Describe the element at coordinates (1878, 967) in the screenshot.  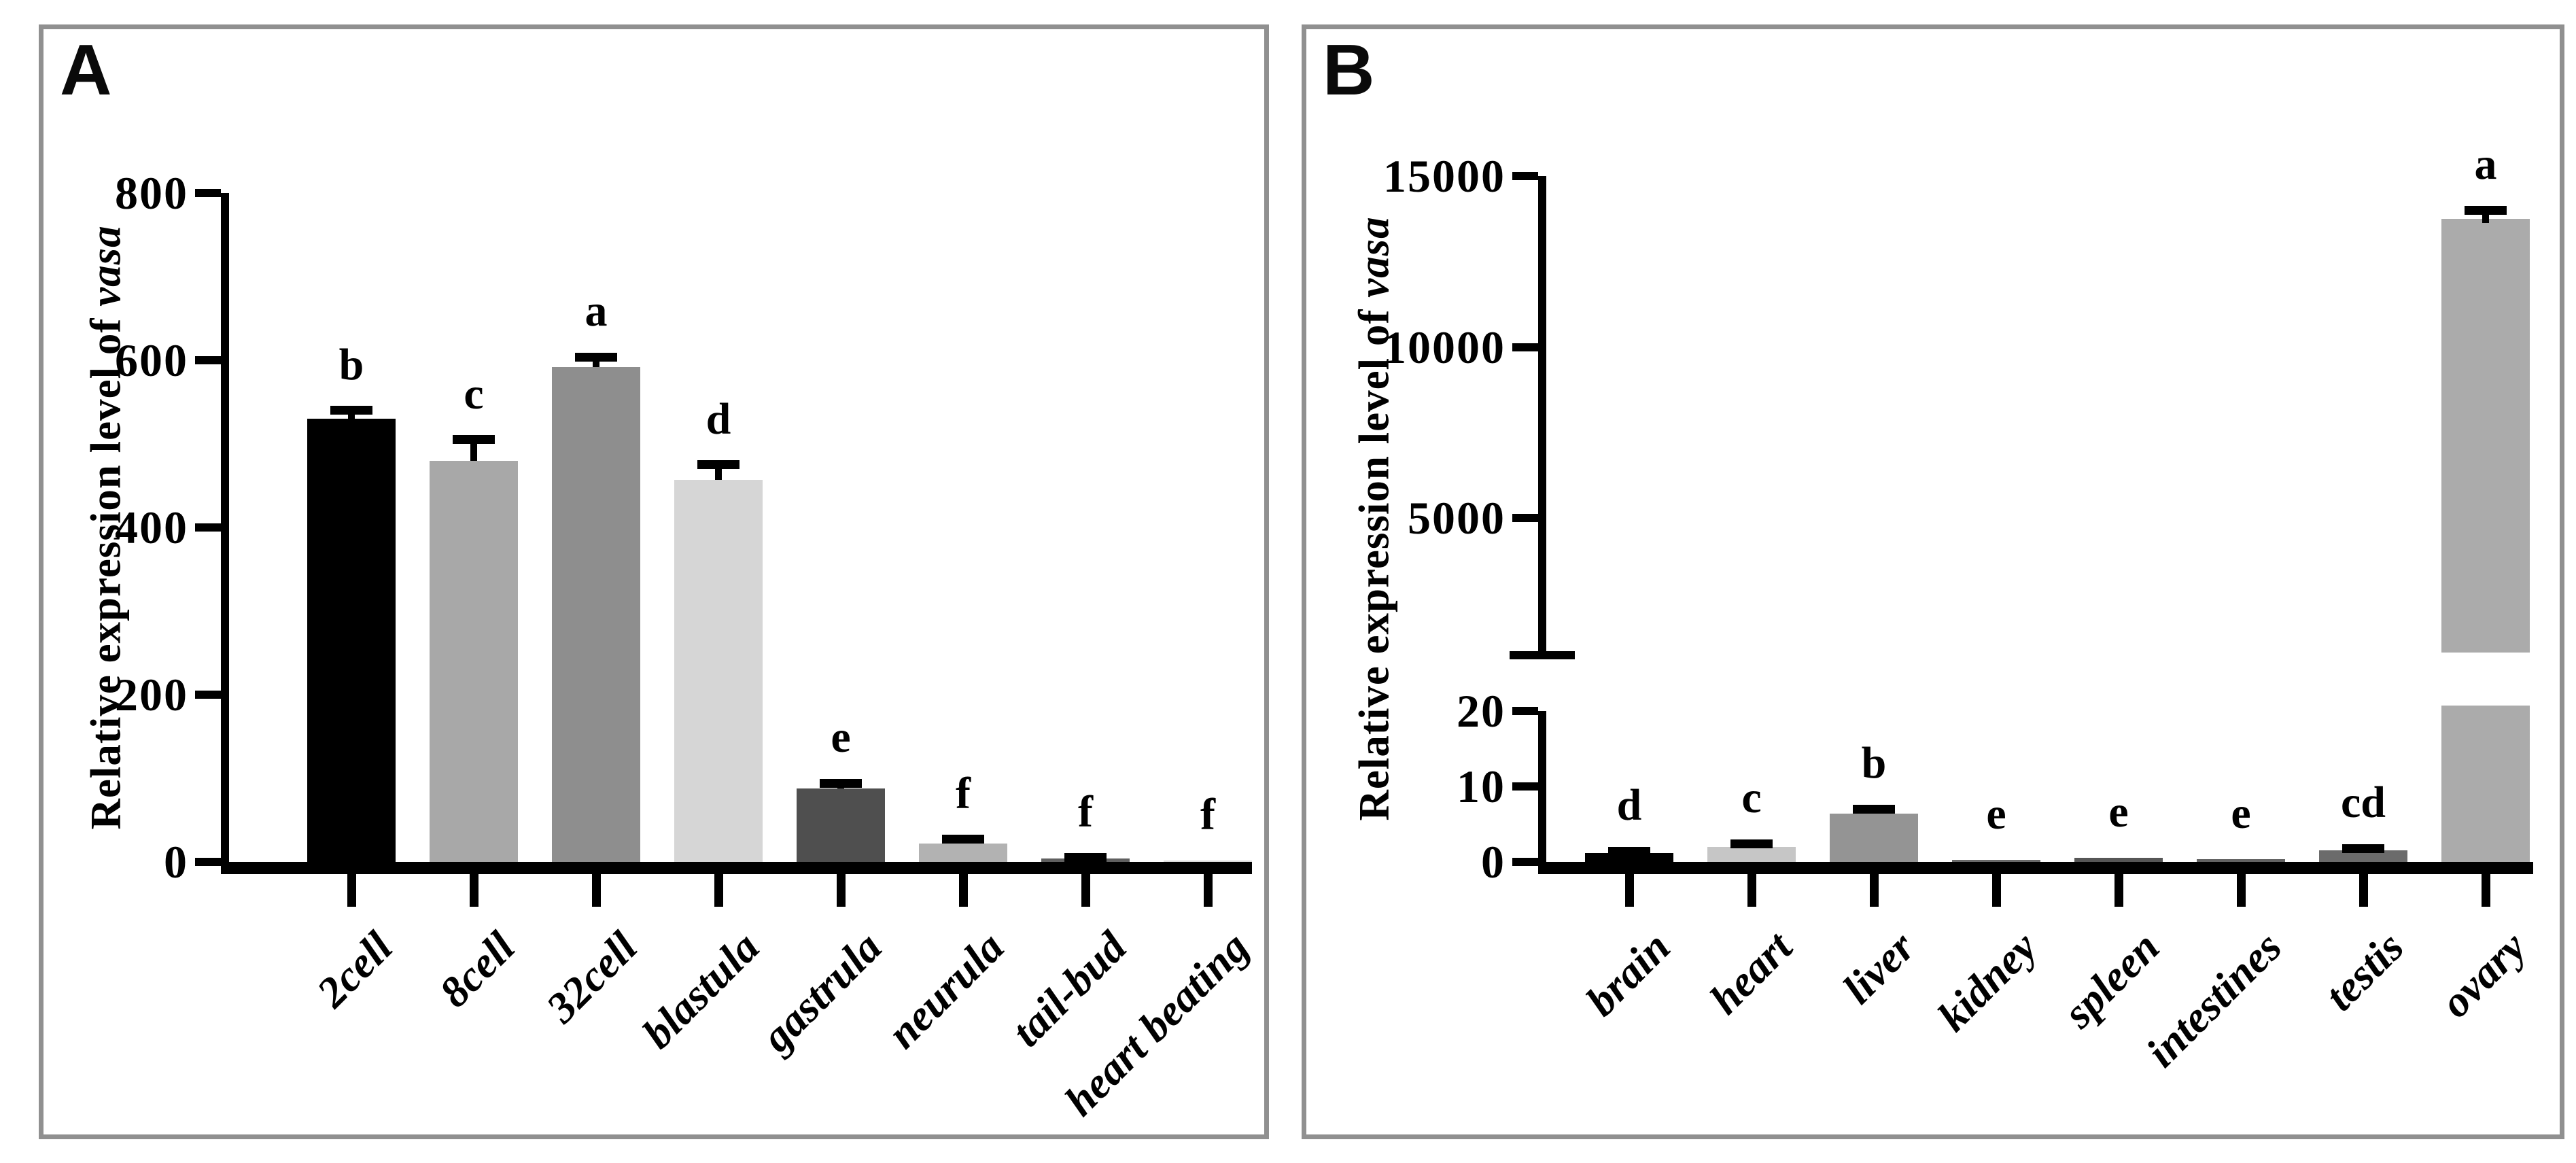
I see `x-category-label: liver` at that location.